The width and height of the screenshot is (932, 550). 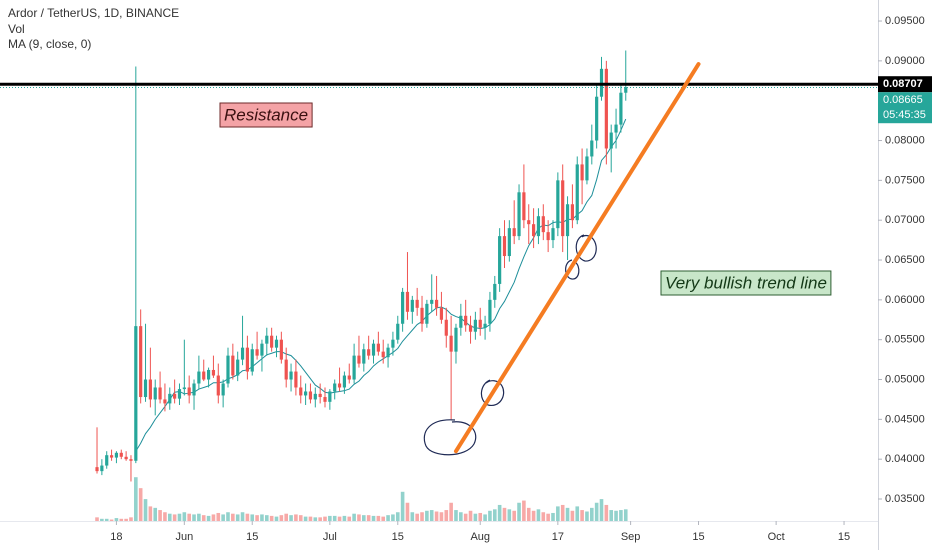 What do you see at coordinates (266, 114) in the screenshot?
I see `annotation-text: Resistance` at bounding box center [266, 114].